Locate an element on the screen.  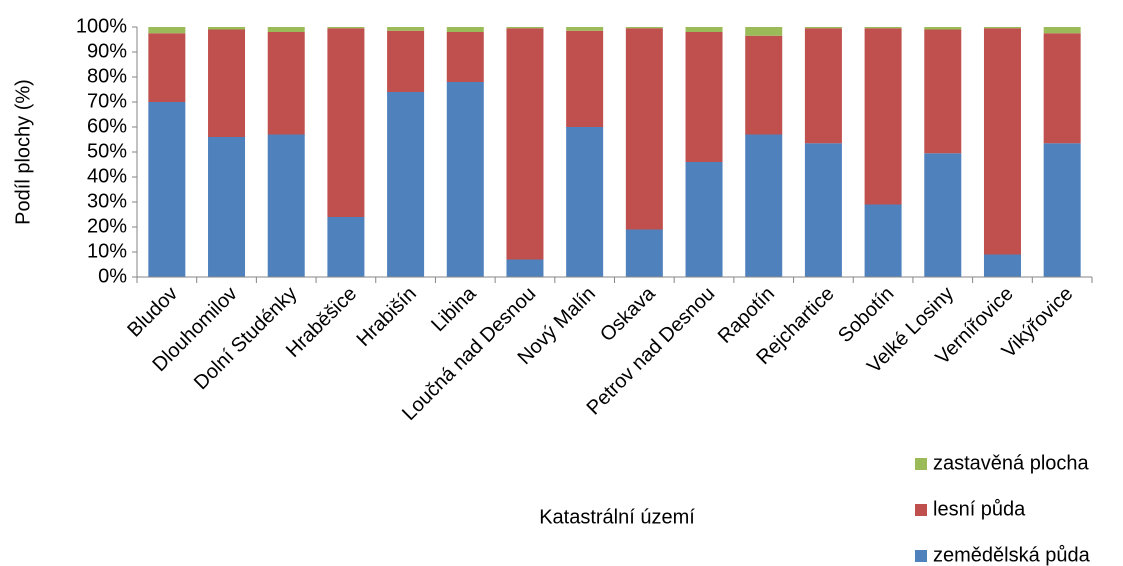
y-tick-label: 40% is located at coordinates (107, 176).